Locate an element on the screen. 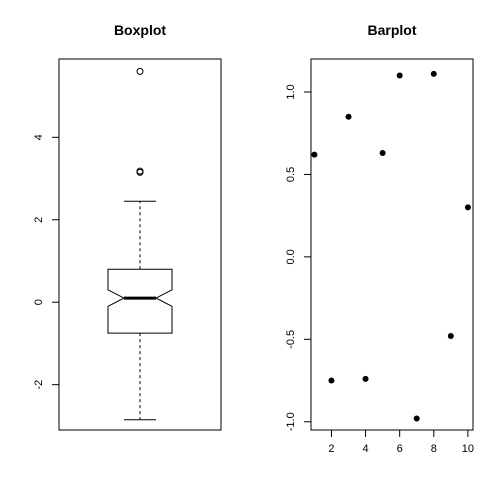  y-tick-label: -0.5 is located at coordinates (291, 339).